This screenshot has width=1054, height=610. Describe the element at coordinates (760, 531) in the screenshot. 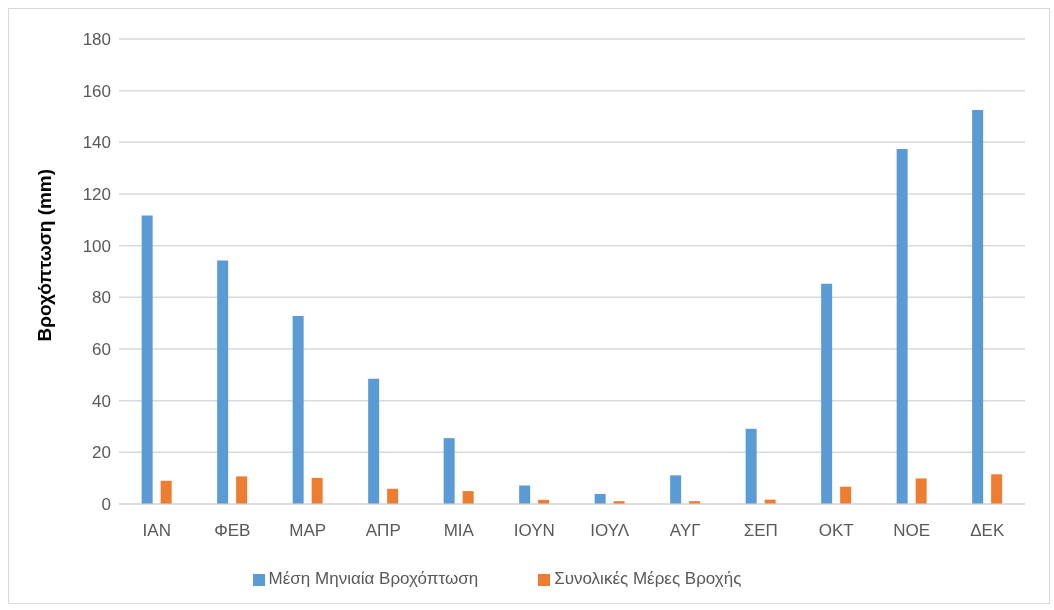

I see `x-tick-label: ΣΕΠ` at that location.